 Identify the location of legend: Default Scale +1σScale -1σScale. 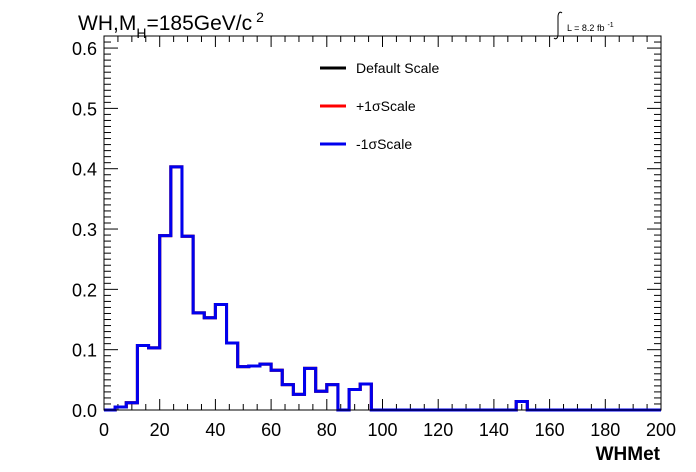
(379, 106).